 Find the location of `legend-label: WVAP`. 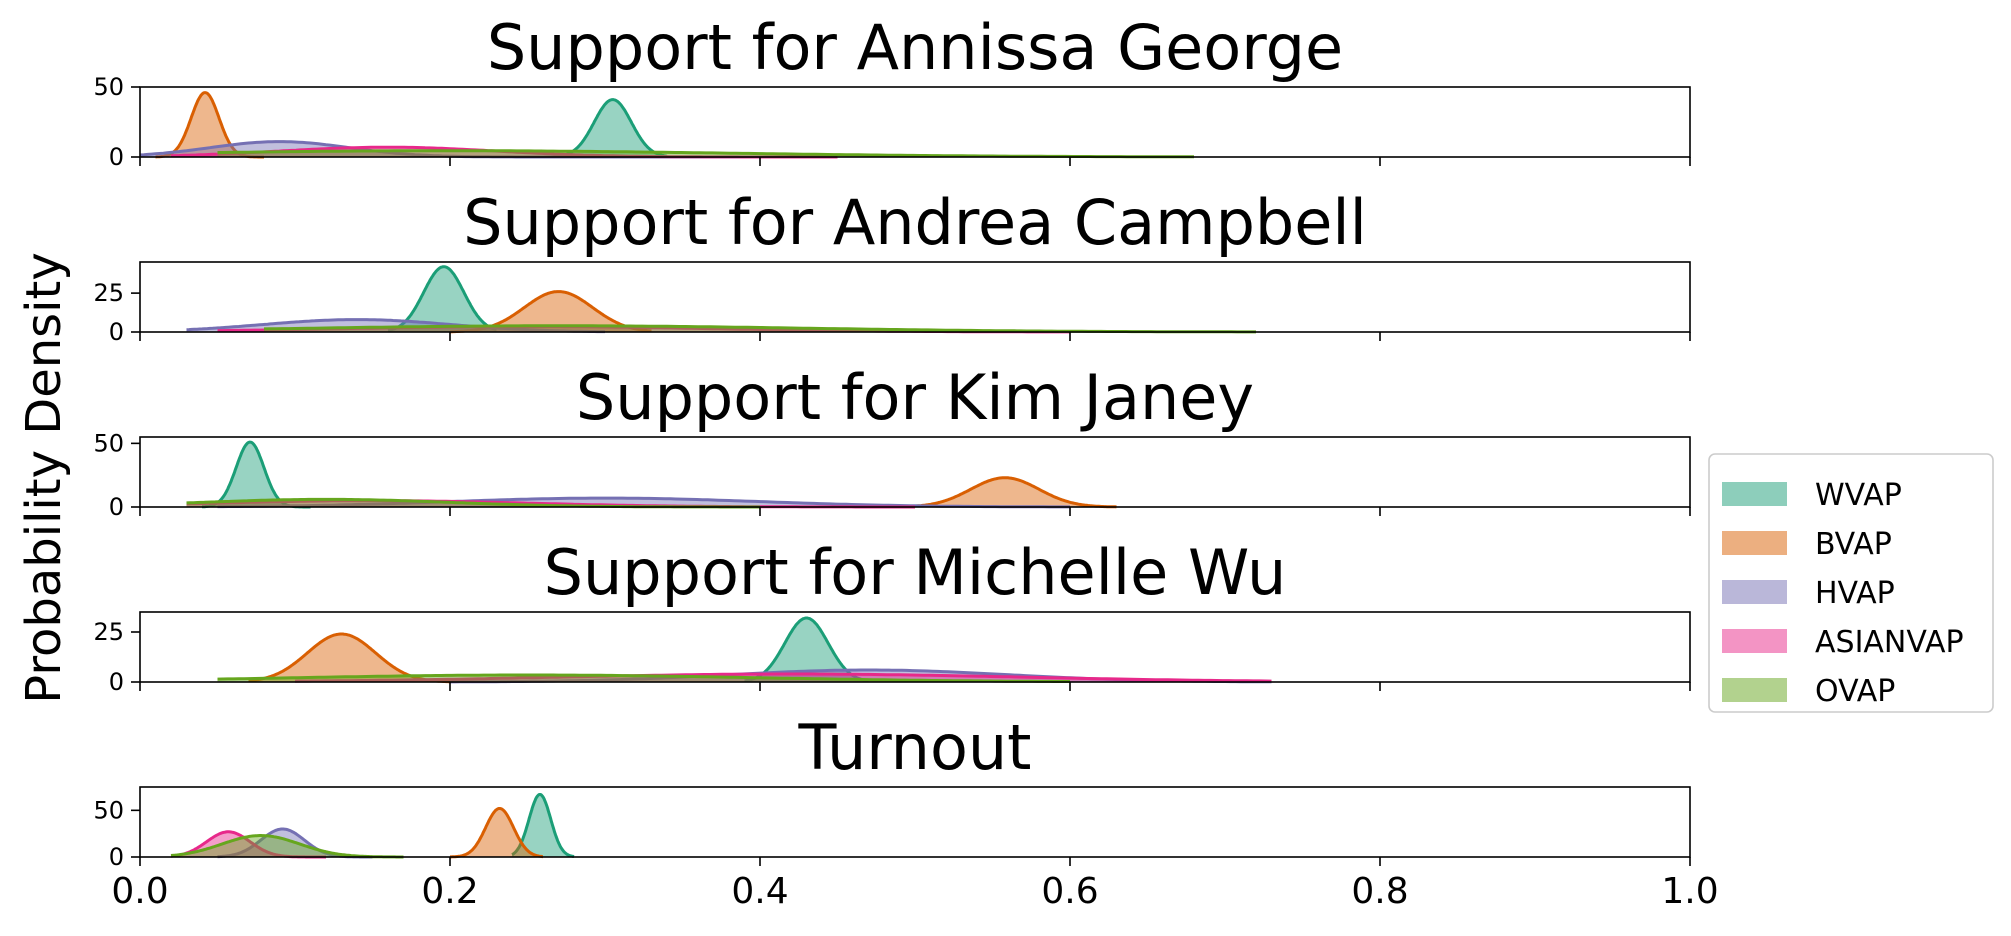

legend-label: WVAP is located at coordinates (1858, 495).